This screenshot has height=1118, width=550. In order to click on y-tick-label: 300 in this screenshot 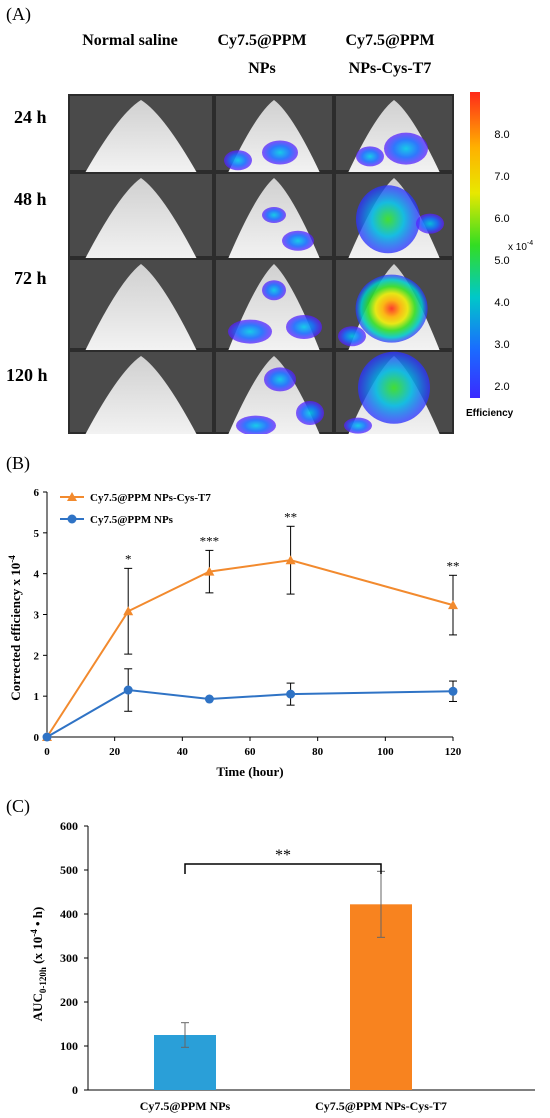, I will do `click(69, 958)`.